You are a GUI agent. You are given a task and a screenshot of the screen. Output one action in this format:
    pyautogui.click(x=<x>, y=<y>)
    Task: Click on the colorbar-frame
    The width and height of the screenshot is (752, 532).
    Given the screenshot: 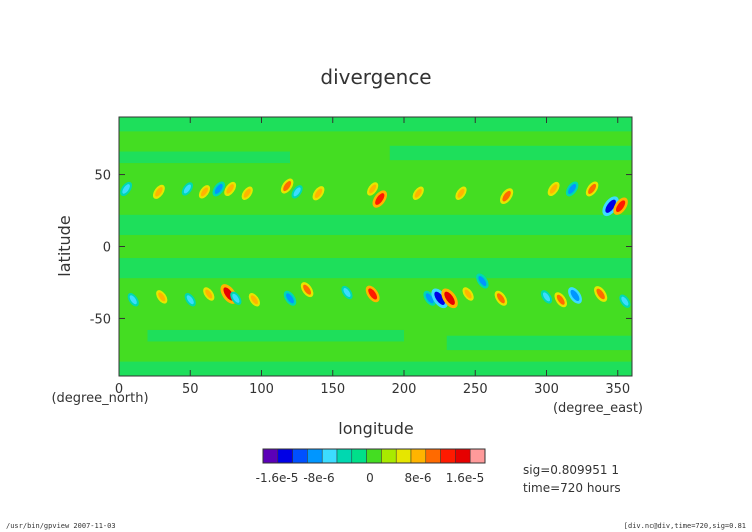 What is the action you would take?
    pyautogui.click(x=374, y=456)
    